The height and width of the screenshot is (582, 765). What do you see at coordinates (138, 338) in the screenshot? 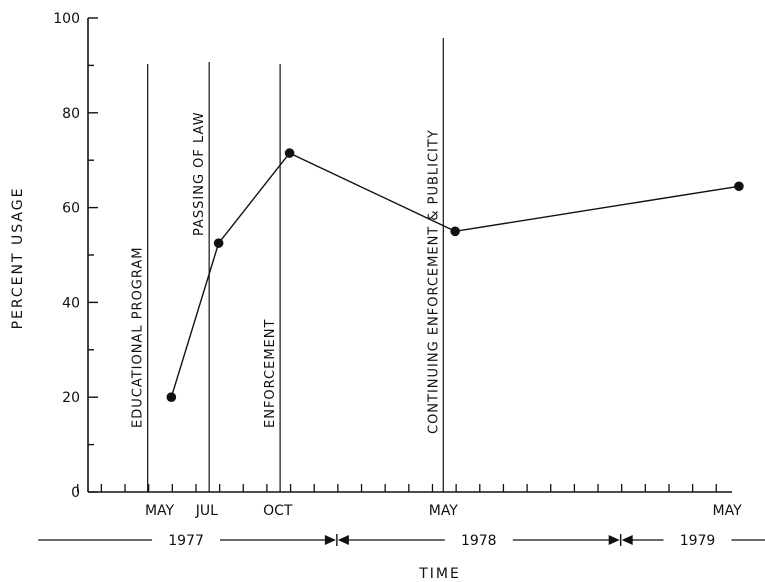
I see `phase-label: EDUCATIONAL PROGRAM` at bounding box center [138, 338].